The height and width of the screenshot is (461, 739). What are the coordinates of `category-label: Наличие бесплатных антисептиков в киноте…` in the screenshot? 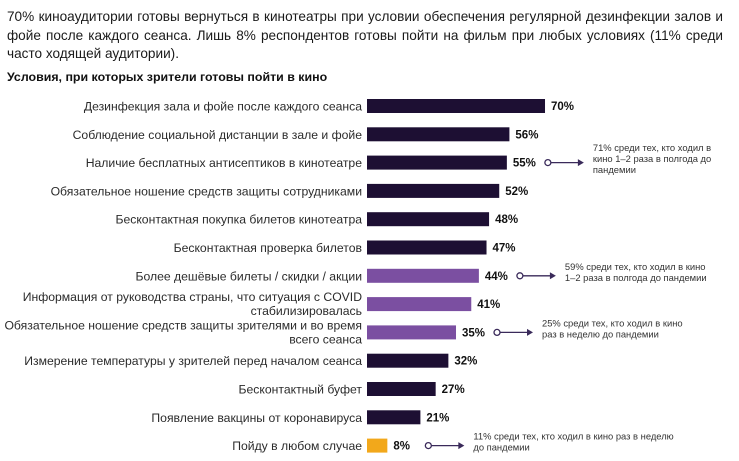 It's located at (224, 163).